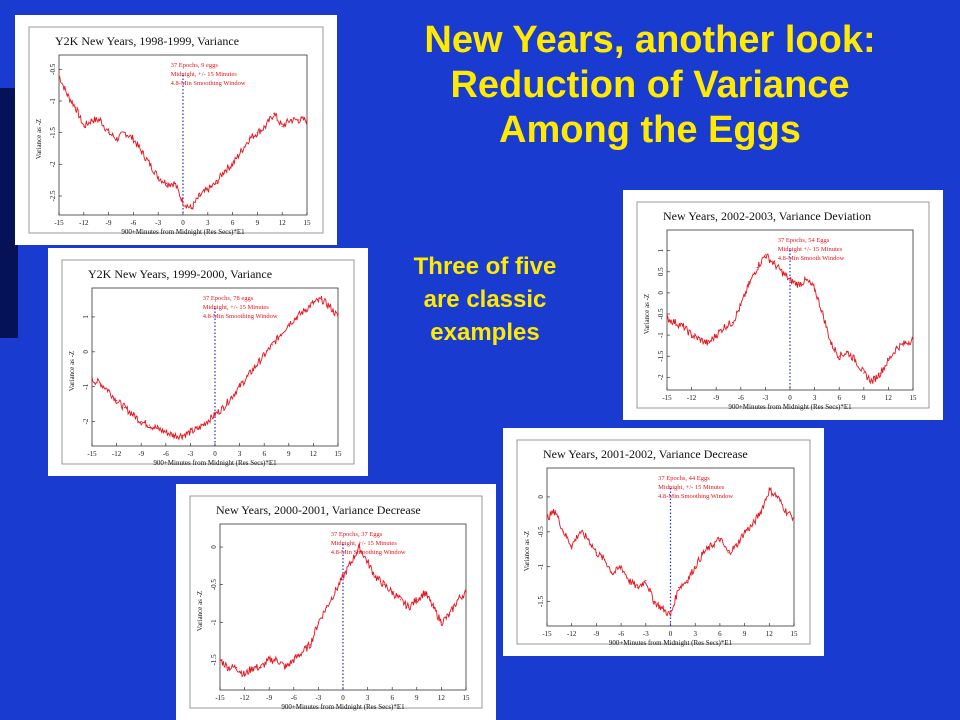 Image resolution: width=960 pixels, height=720 pixels. What do you see at coordinates (343, 698) in the screenshot?
I see `x-tick-label: 0` at bounding box center [343, 698].